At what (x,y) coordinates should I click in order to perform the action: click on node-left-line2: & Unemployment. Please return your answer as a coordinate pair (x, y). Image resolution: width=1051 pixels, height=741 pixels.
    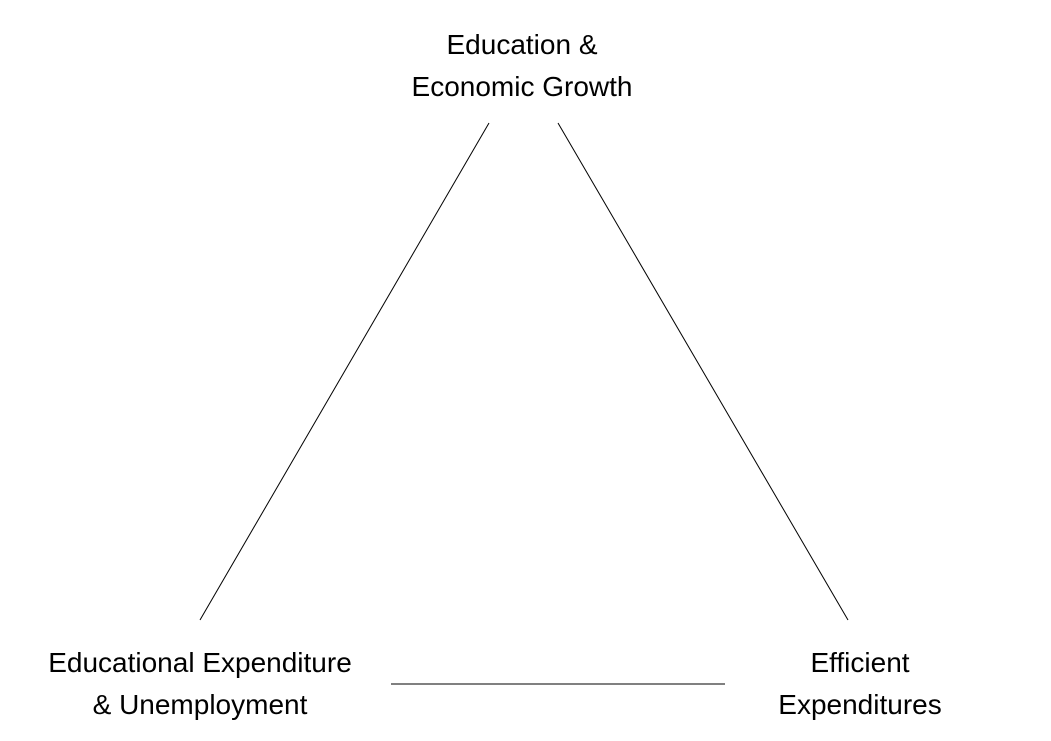
    Looking at the image, I should click on (200, 704).